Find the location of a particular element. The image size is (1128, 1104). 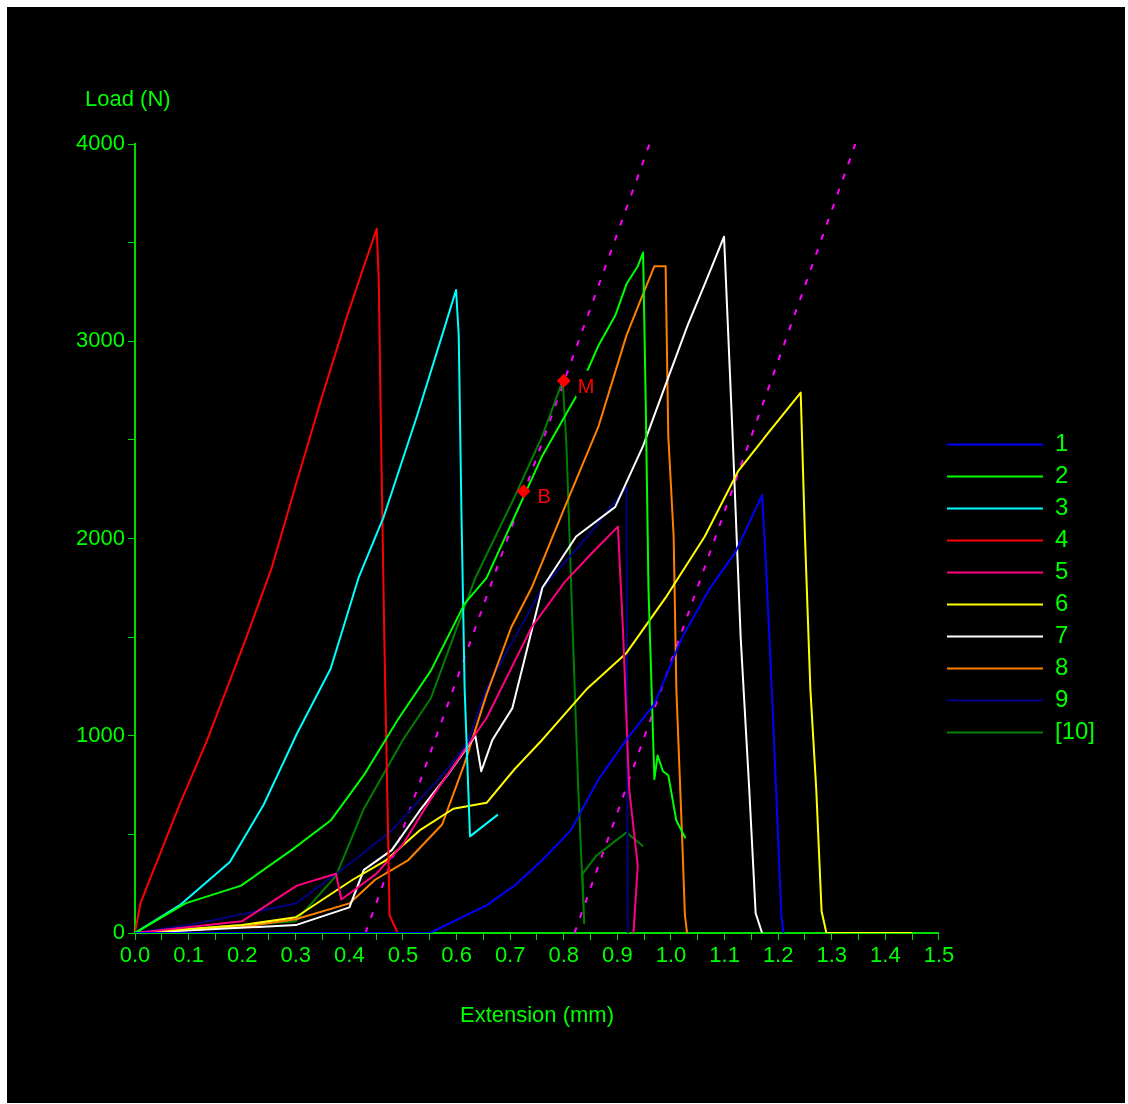

y-axis-title: Load (N) is located at coordinates (128, 98).